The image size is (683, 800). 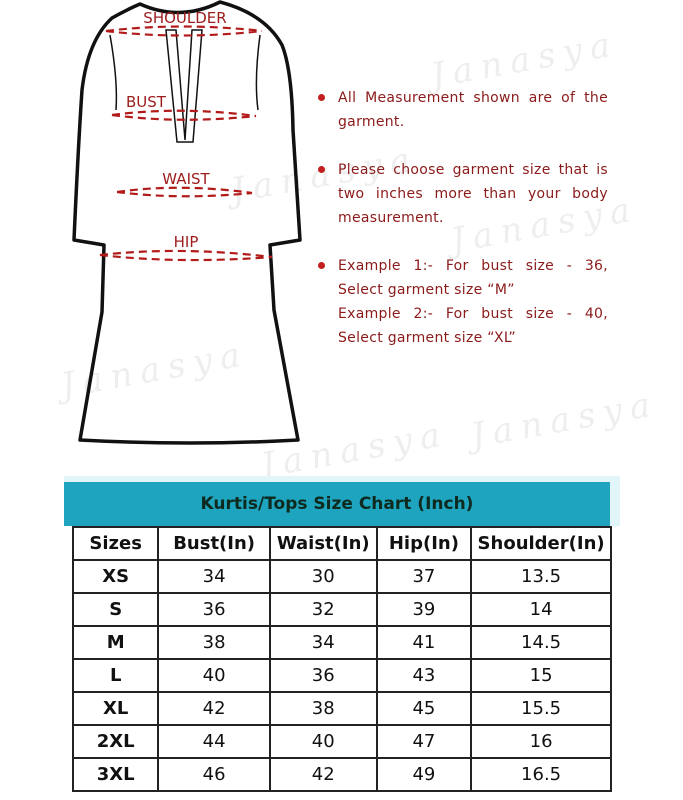 I want to click on table-row: 2XL 44 40 47 16, so click(x=341, y=741).